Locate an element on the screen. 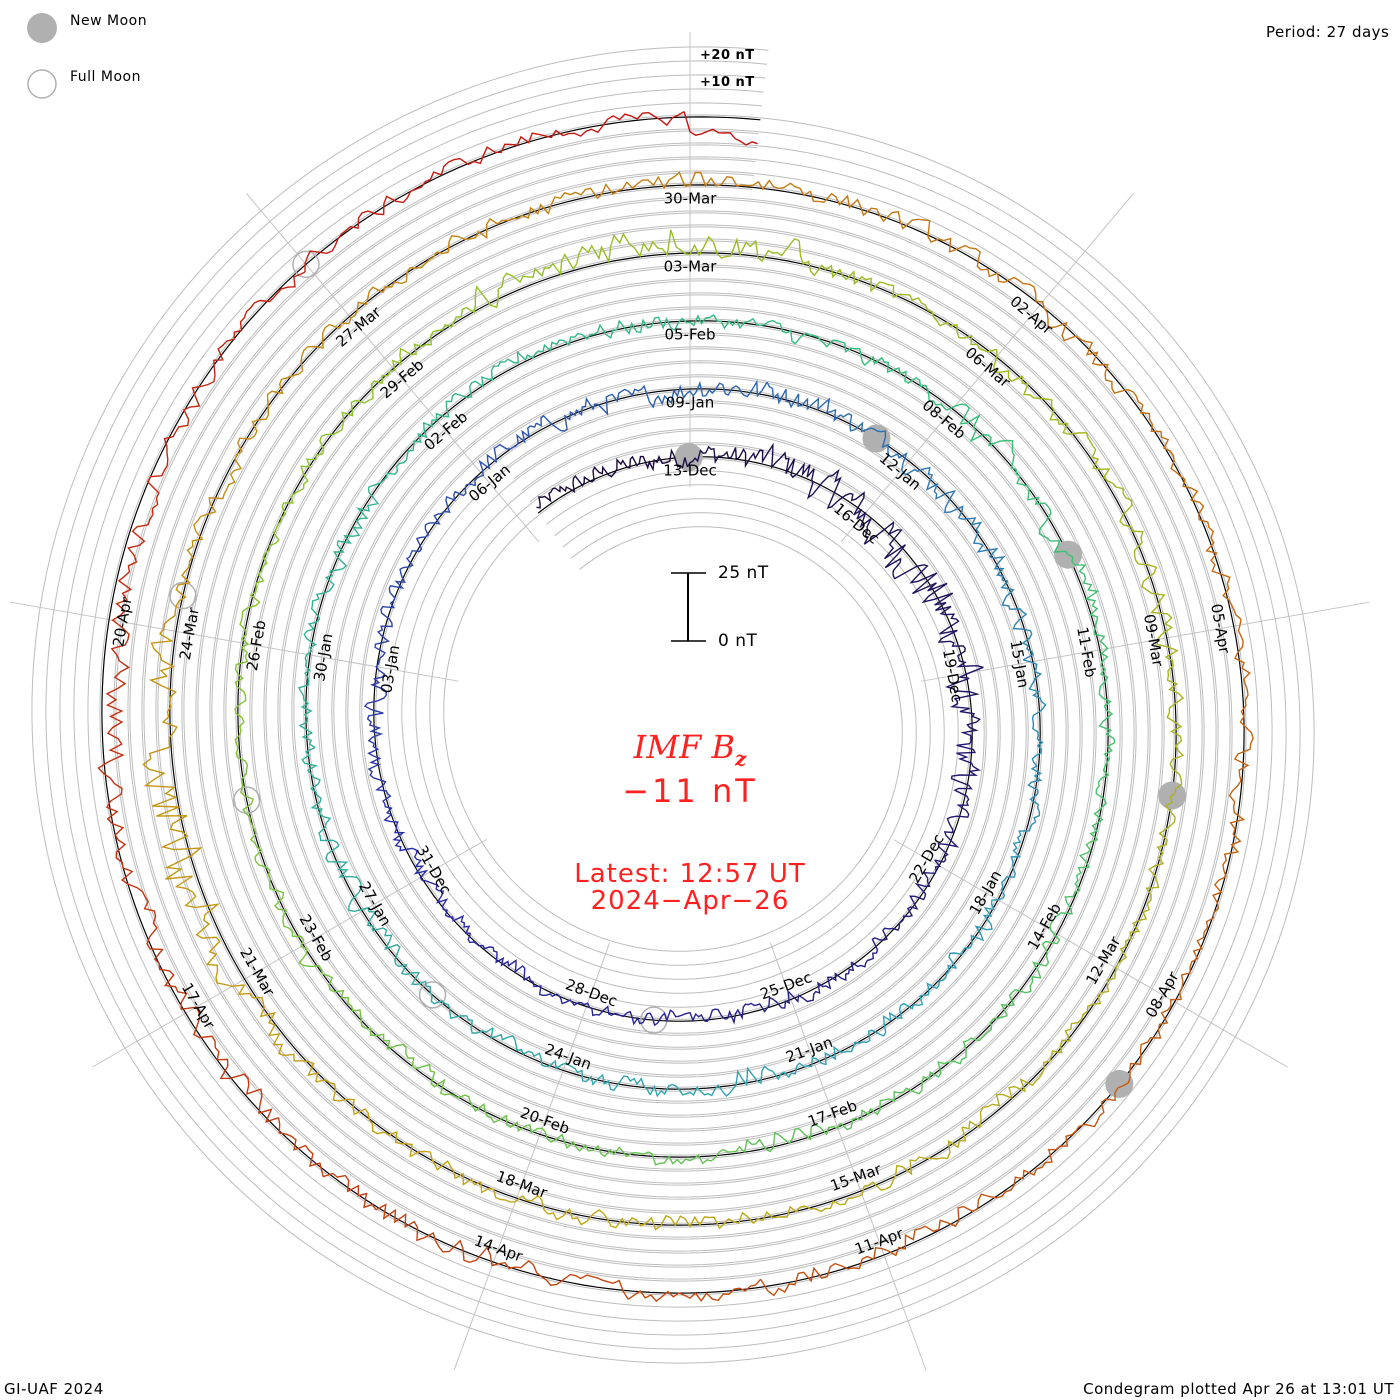 This screenshot has width=1400, height=1400. footer-credit: GI-UAF 2024 is located at coordinates (54, 1389).